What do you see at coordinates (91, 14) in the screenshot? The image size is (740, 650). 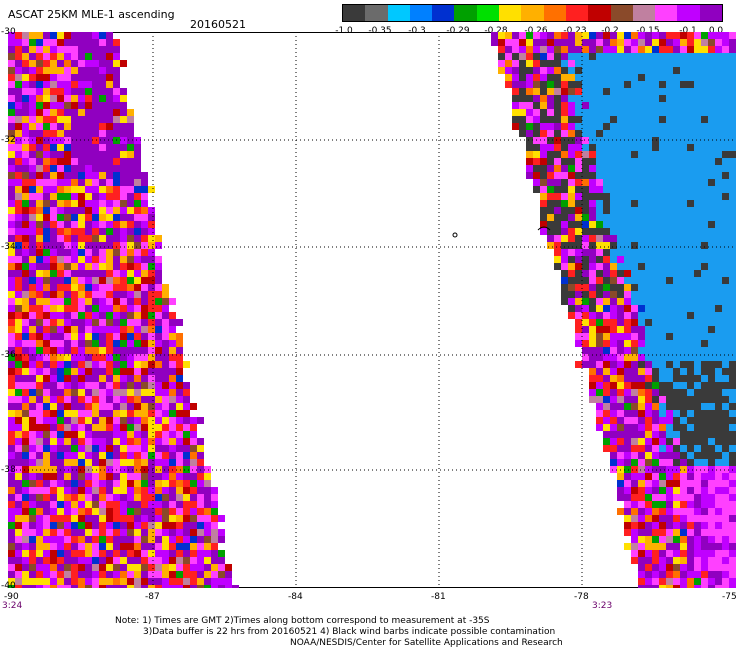 I see `map-title: ASCAT 25KM MLE-1 ascending` at bounding box center [91, 14].